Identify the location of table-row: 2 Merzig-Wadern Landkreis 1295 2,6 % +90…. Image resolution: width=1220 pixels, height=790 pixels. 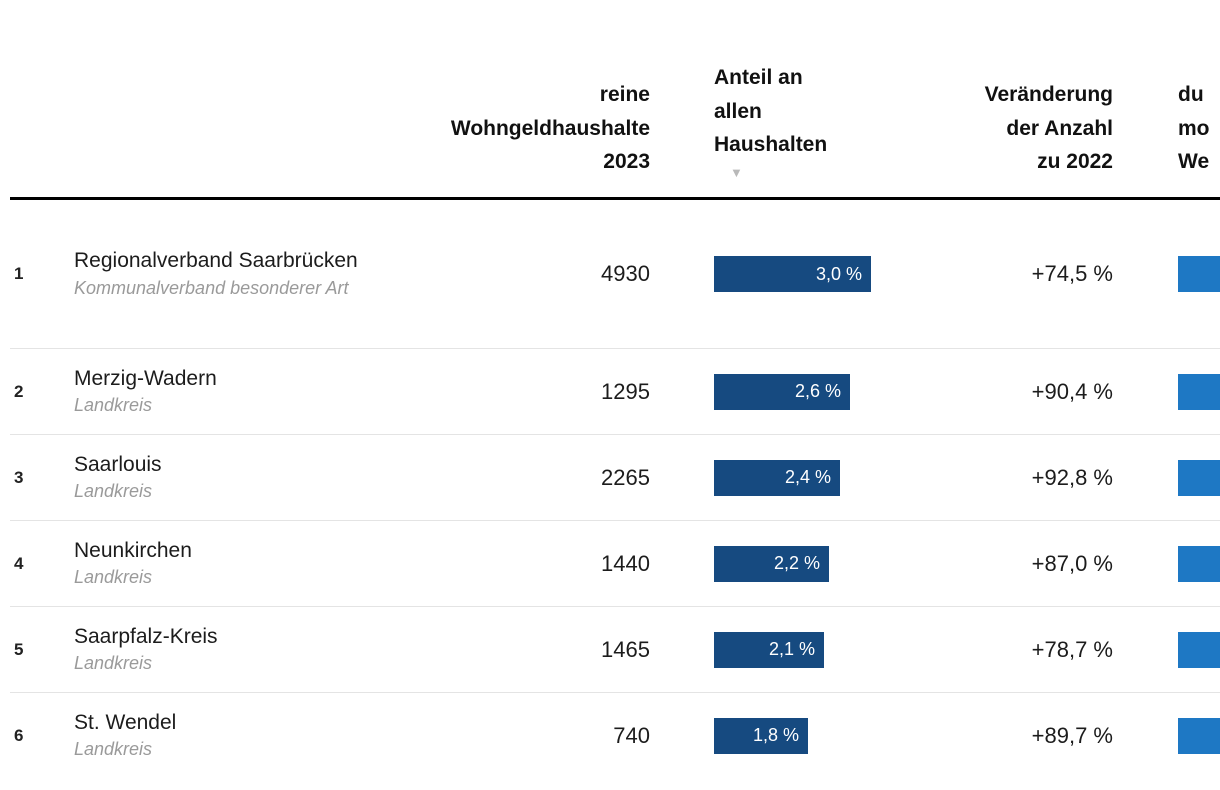
(615, 391).